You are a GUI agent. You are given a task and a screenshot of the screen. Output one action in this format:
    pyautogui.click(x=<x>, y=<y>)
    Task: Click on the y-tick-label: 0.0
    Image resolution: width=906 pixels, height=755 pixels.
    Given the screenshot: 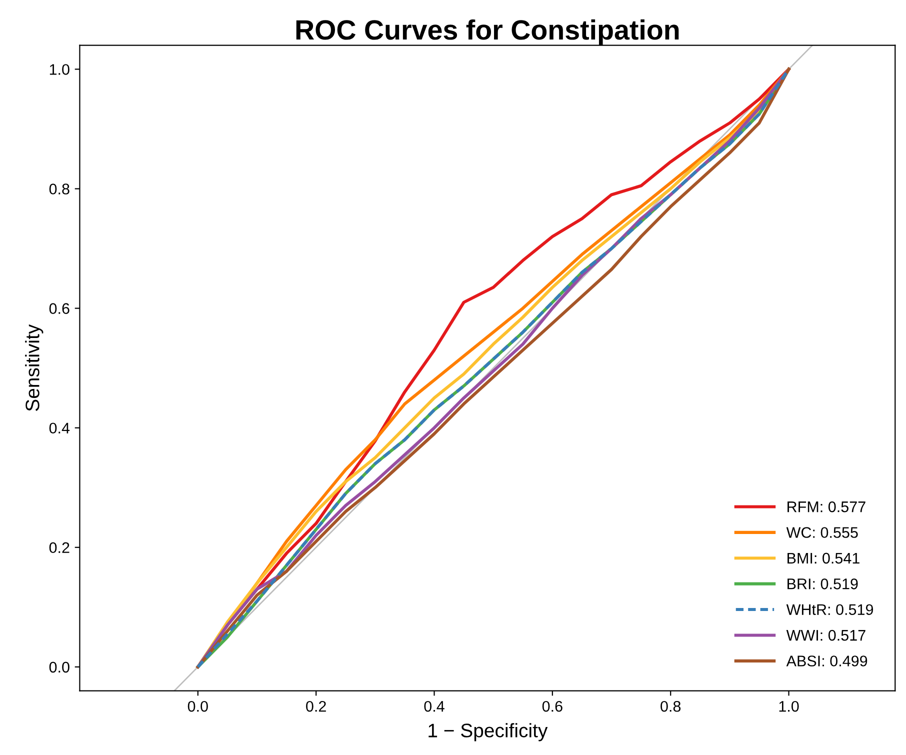 What is the action you would take?
    pyautogui.click(x=59, y=667)
    